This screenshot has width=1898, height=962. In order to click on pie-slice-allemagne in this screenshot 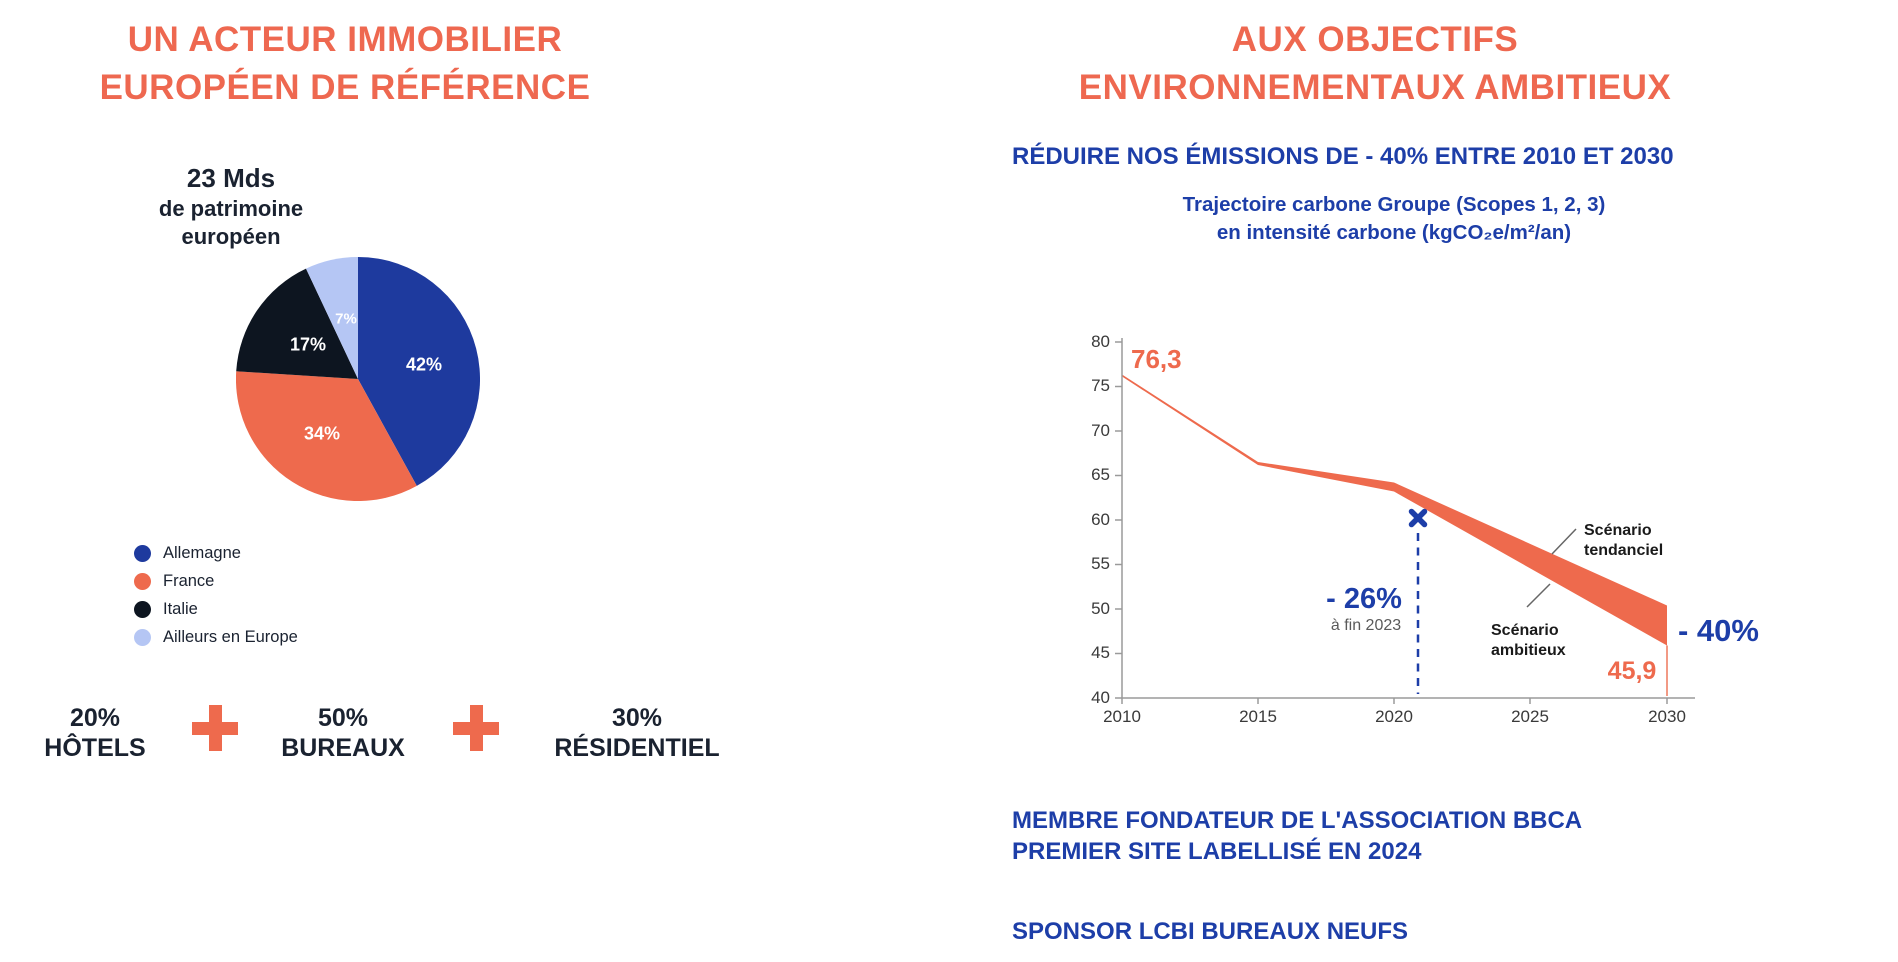, I will do `click(419, 371)`.